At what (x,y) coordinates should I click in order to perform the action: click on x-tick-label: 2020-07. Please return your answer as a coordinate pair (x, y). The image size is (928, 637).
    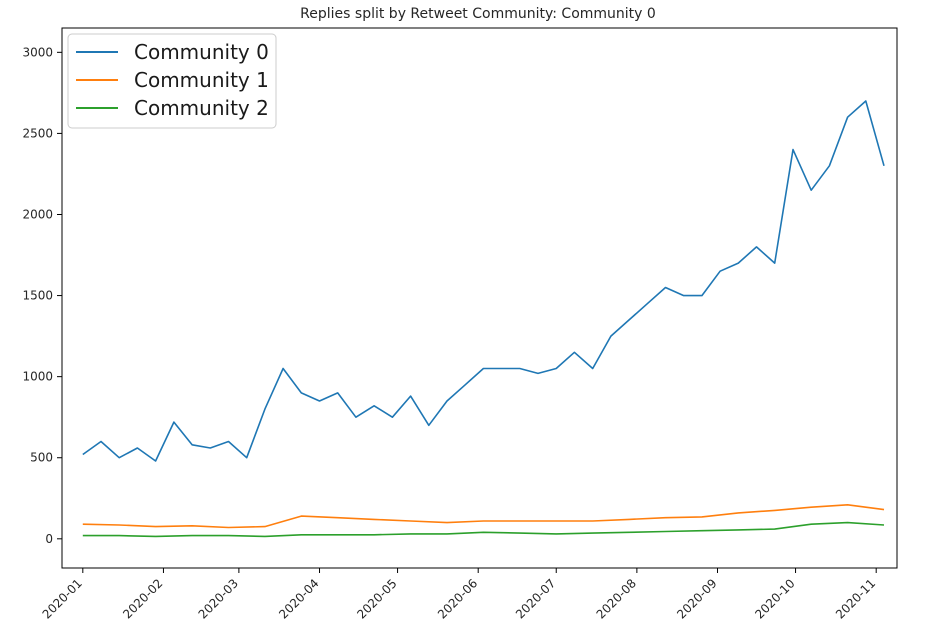
    Looking at the image, I should click on (535, 598).